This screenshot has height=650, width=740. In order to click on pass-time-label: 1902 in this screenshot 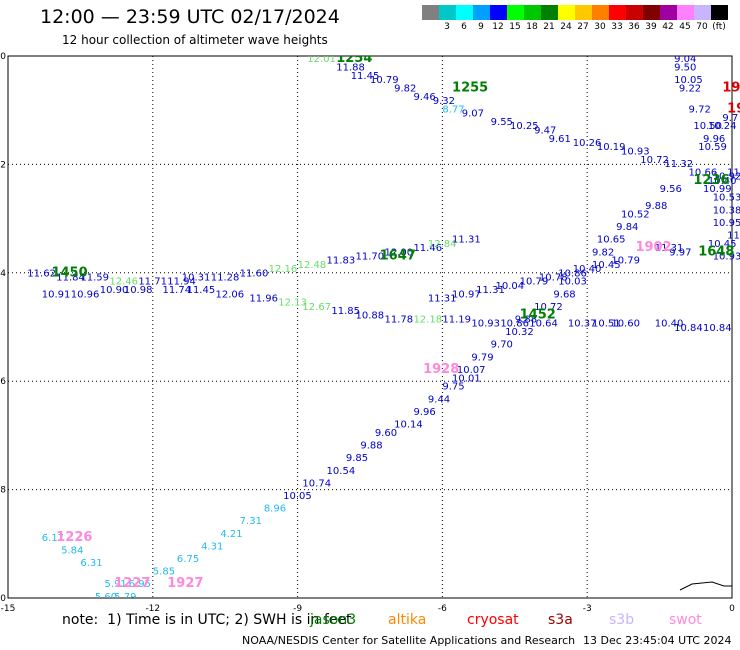, I will do `click(653, 247)`.